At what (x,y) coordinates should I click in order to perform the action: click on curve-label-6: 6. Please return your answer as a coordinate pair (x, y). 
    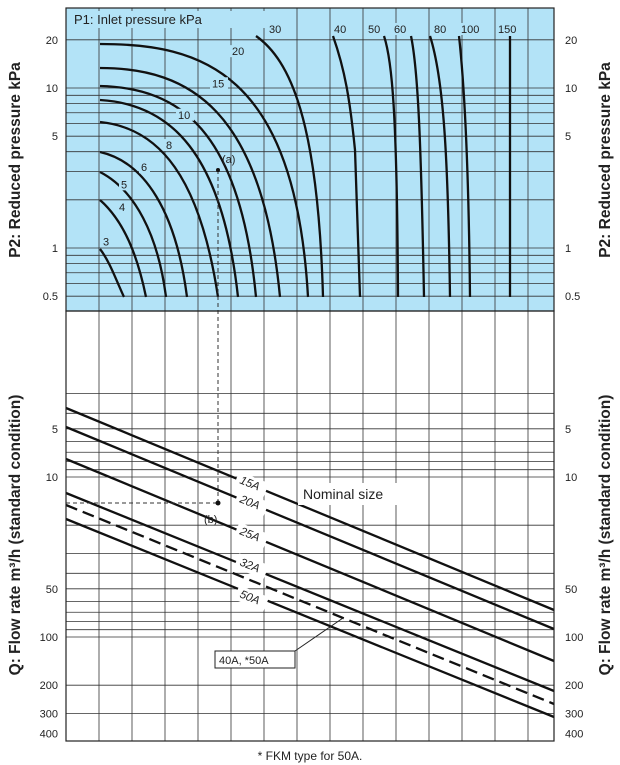
    Looking at the image, I should click on (144, 168).